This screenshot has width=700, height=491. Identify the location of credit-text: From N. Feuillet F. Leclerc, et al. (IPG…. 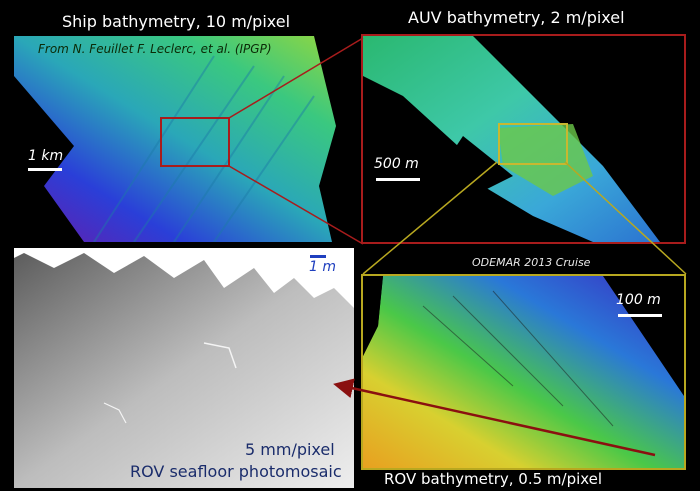
(155, 49).